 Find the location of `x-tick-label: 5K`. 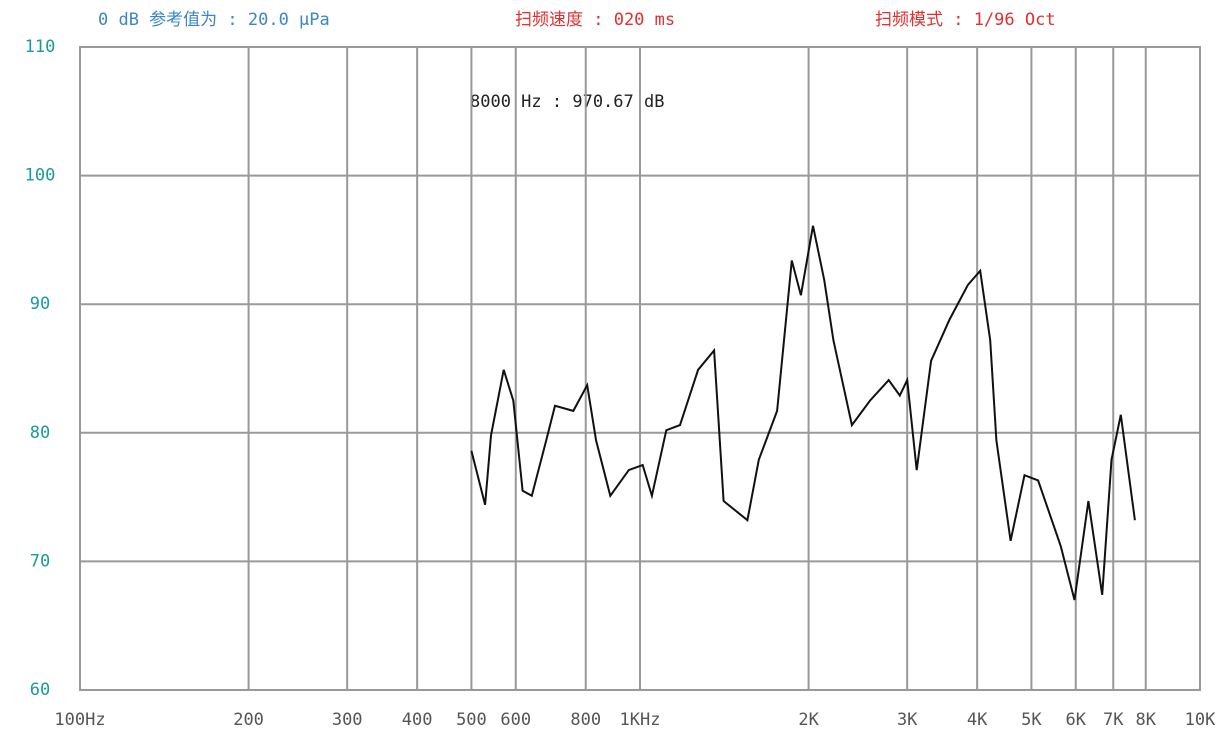

x-tick-label: 5K is located at coordinates (1031, 720).